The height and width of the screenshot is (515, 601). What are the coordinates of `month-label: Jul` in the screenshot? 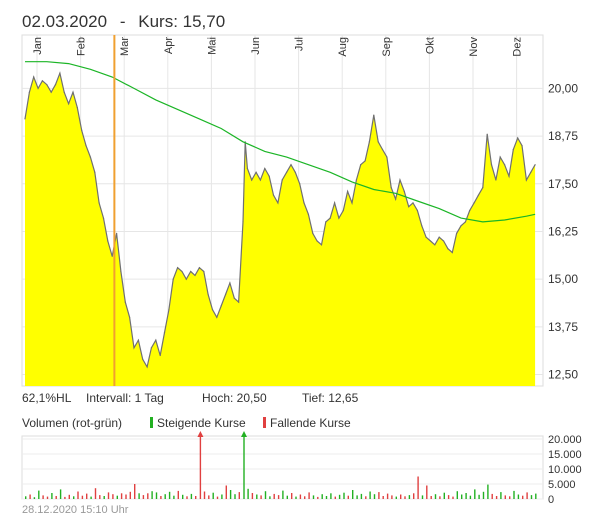 It's located at (300, 44).